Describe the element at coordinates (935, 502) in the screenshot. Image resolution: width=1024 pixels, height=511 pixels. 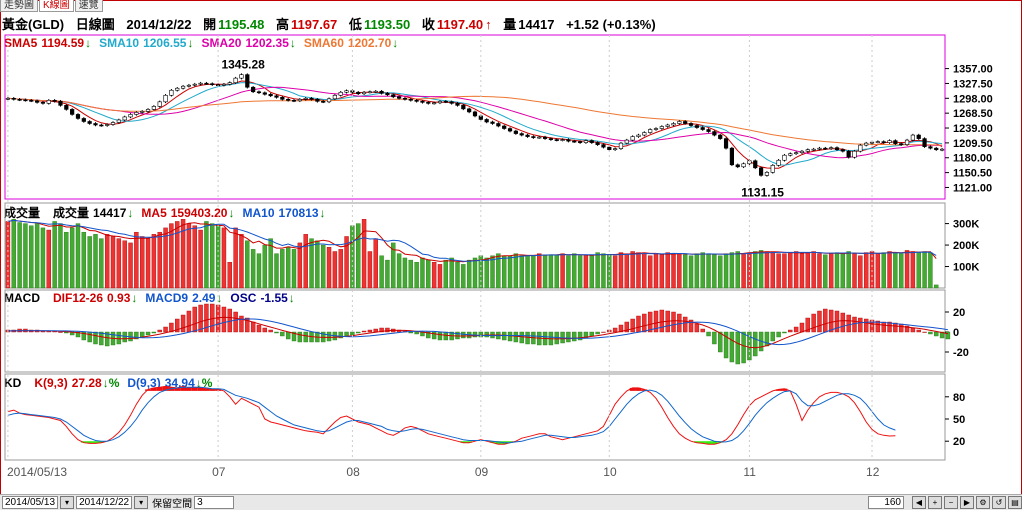
I see `zoom-in-icon: +` at that location.